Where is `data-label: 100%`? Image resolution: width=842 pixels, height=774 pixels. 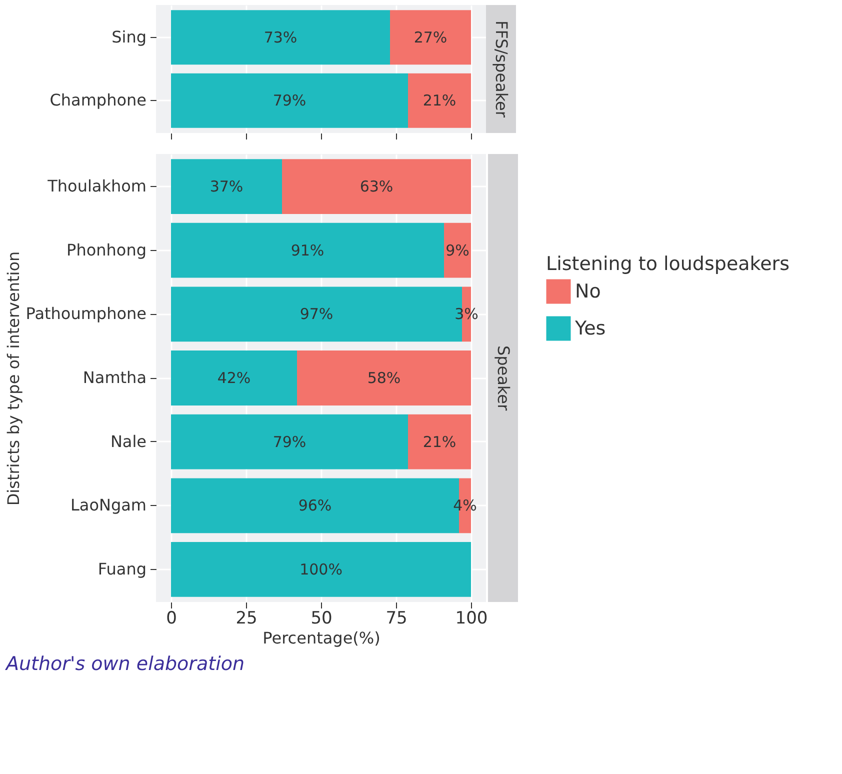 data-label: 100% is located at coordinates (321, 569).